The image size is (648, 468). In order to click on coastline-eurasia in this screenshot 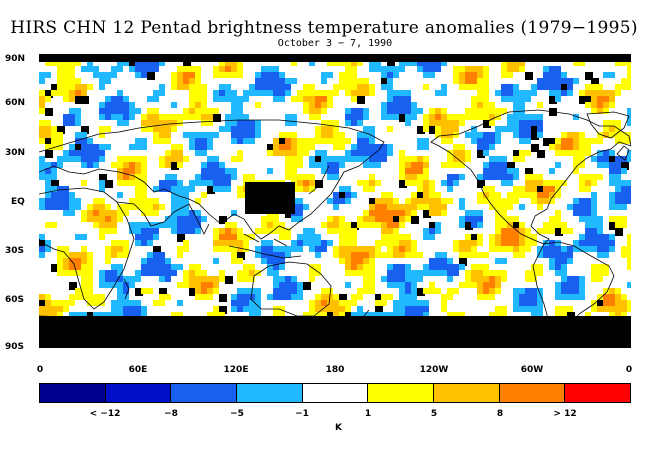, I will do `click(212, 179)`.